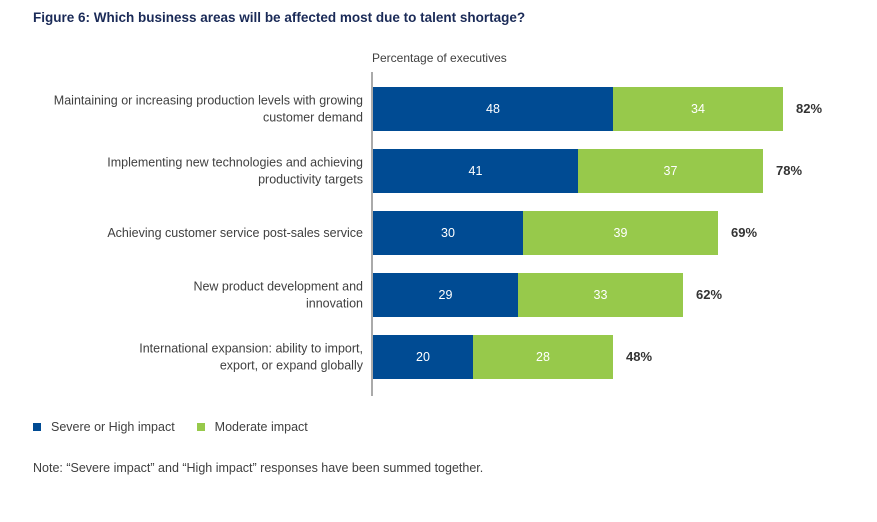 This screenshot has height=522, width=877. I want to click on legend: Severe or High impact Moderate impact, so click(181, 427).